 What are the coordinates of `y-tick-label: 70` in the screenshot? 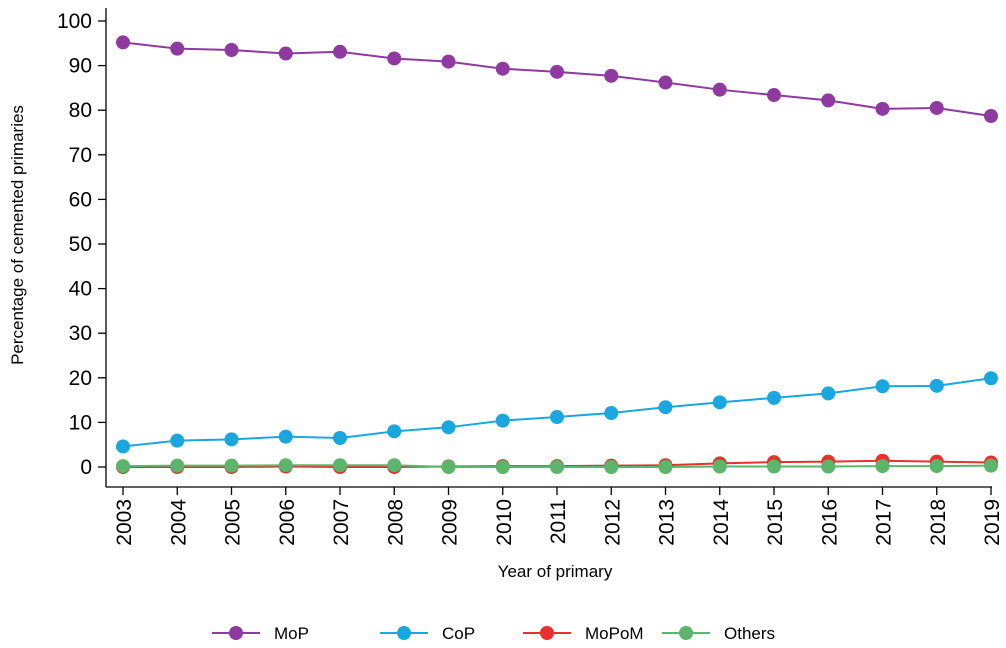 It's located at (80, 155).